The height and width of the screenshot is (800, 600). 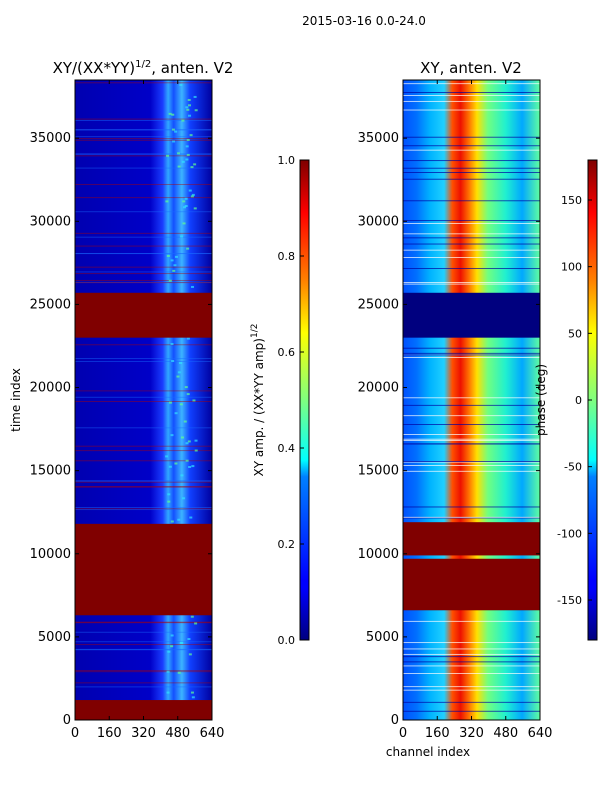 I want to click on left-y-tick-label: 5000, so click(x=54, y=637).